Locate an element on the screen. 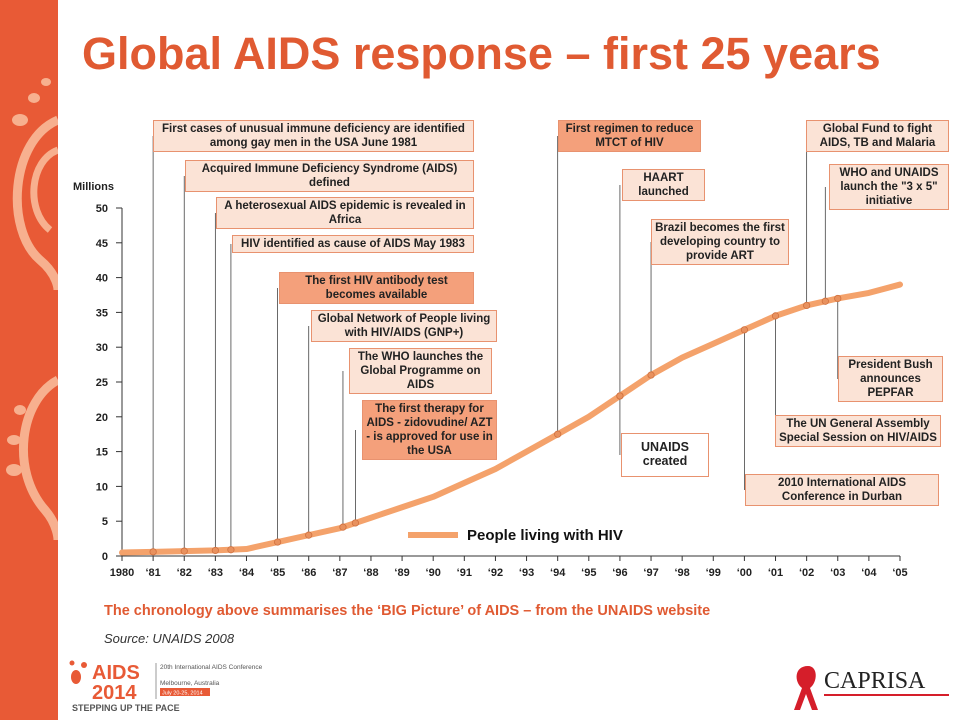 This screenshot has width=960, height=720. legend-label: People living with HIV is located at coordinates (545, 535).